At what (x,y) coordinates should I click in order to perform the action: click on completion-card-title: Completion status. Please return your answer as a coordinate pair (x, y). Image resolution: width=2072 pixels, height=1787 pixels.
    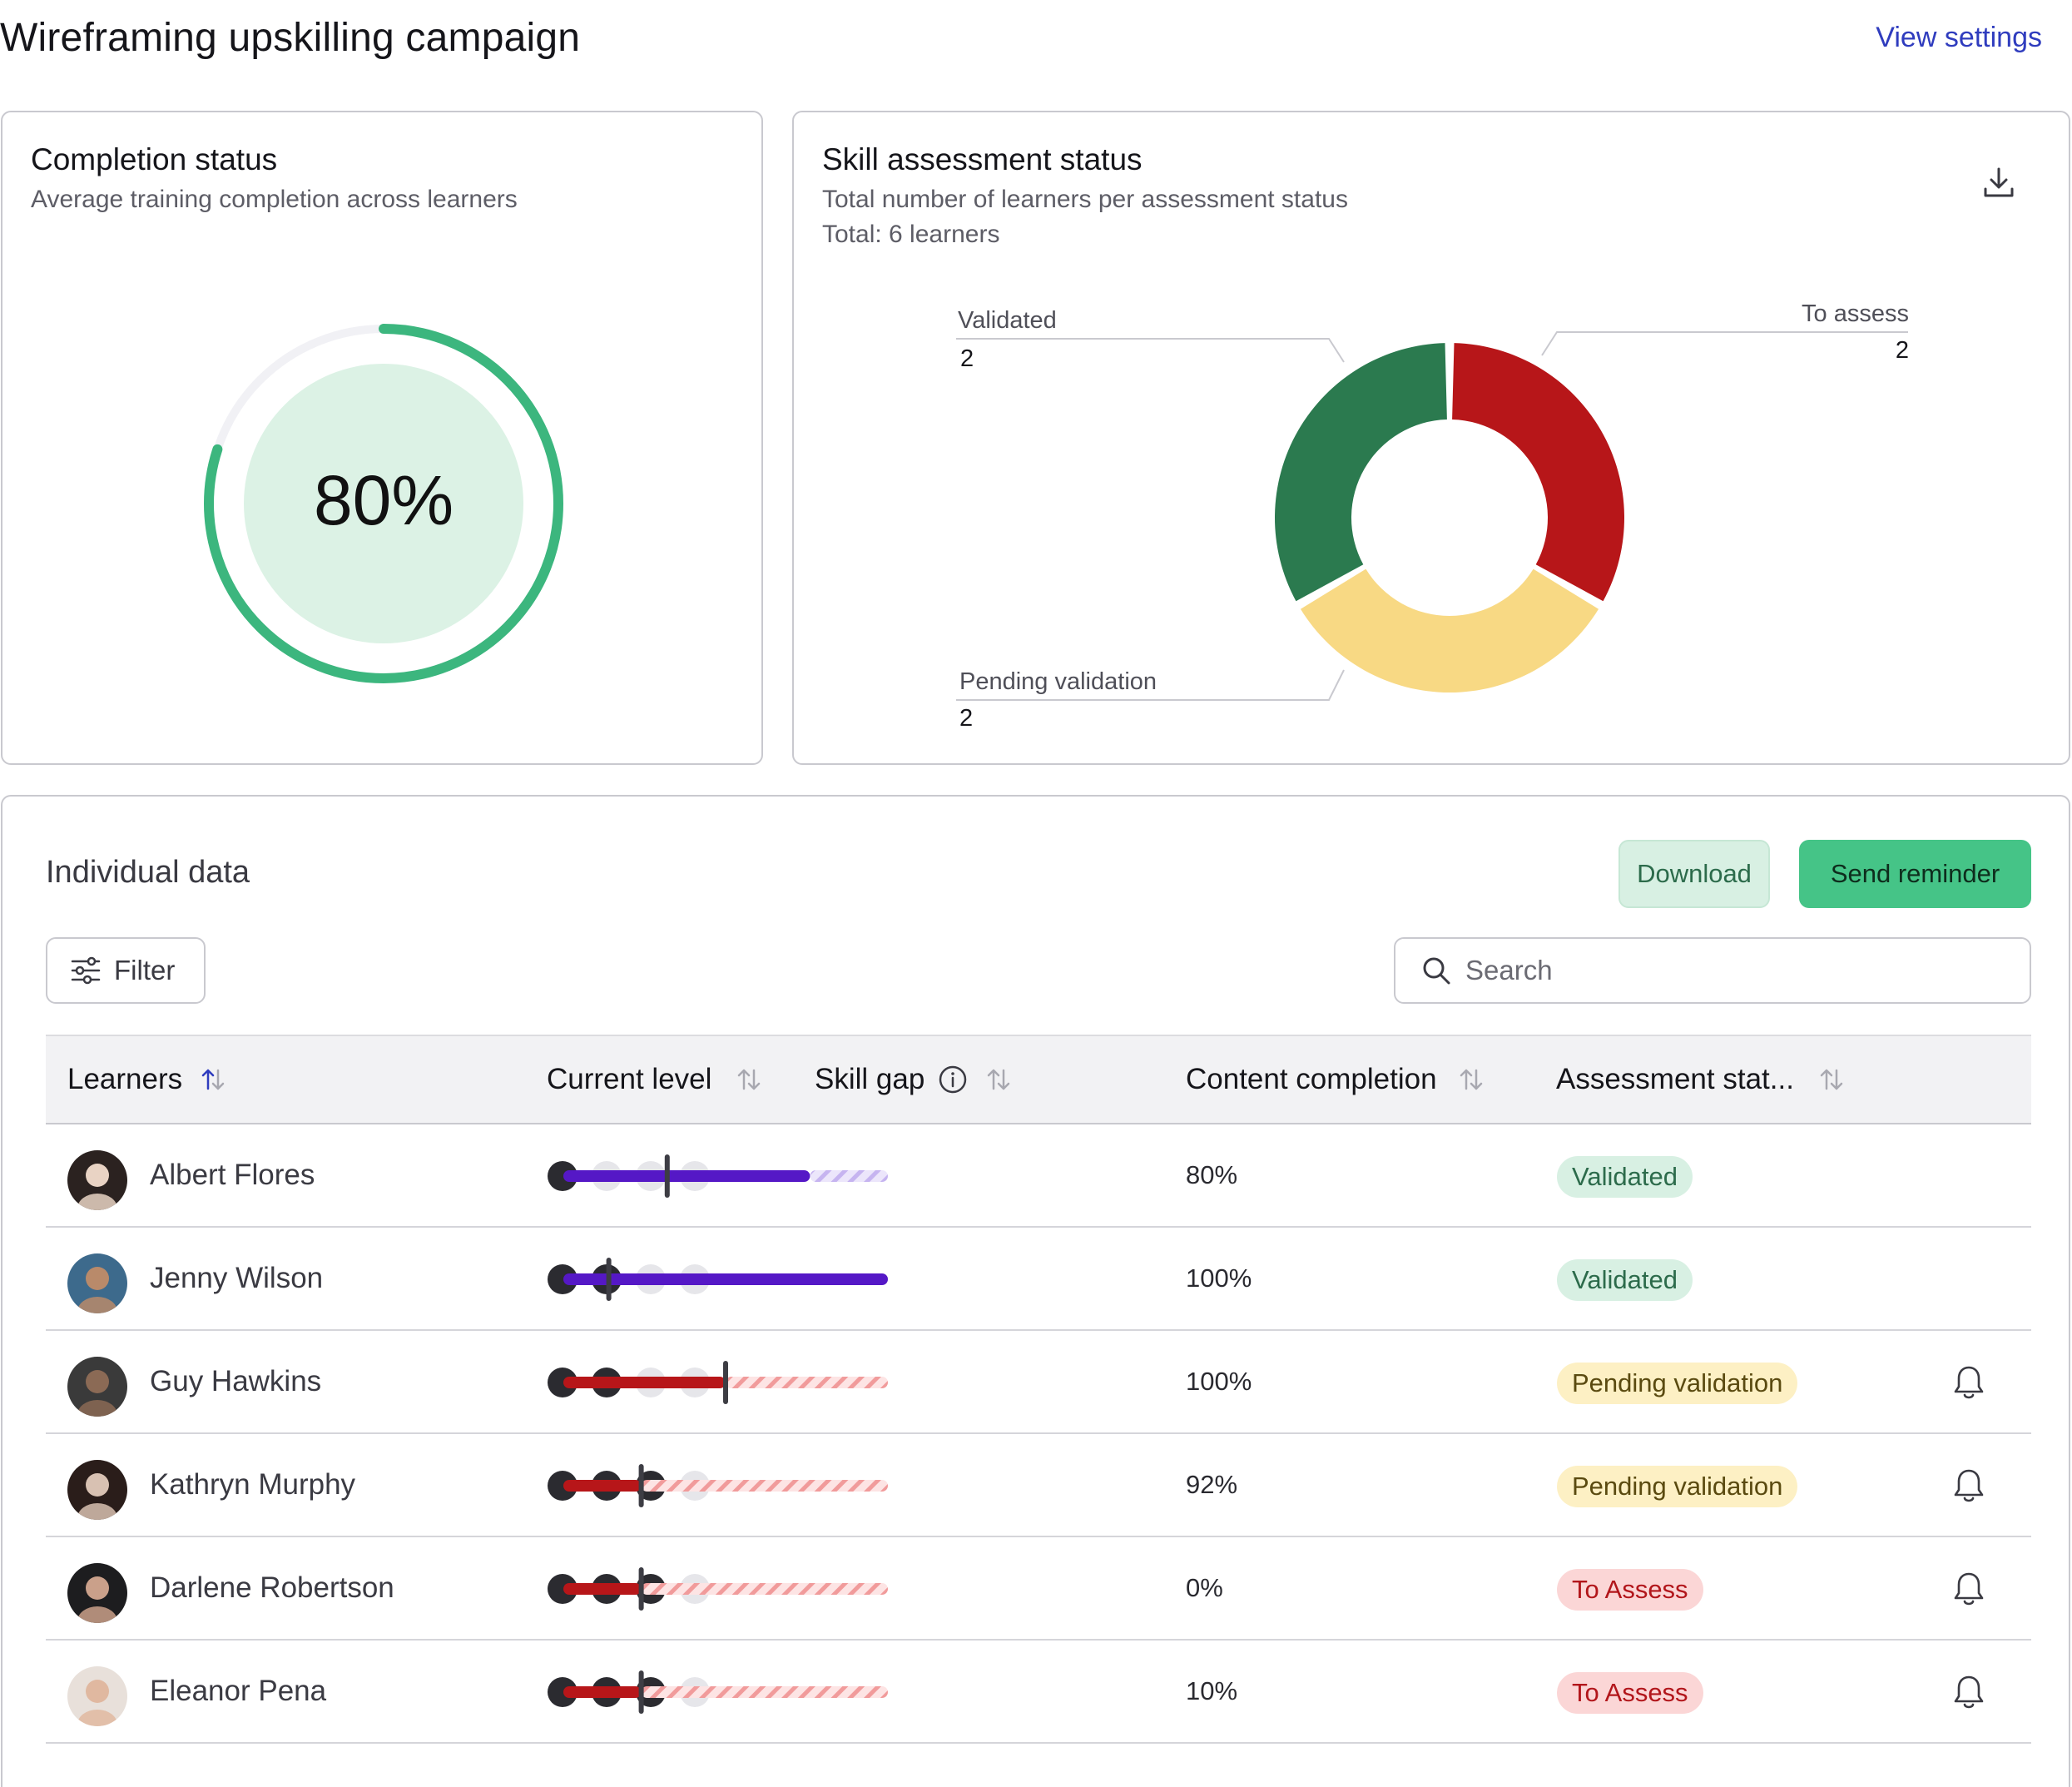
    Looking at the image, I should click on (154, 159).